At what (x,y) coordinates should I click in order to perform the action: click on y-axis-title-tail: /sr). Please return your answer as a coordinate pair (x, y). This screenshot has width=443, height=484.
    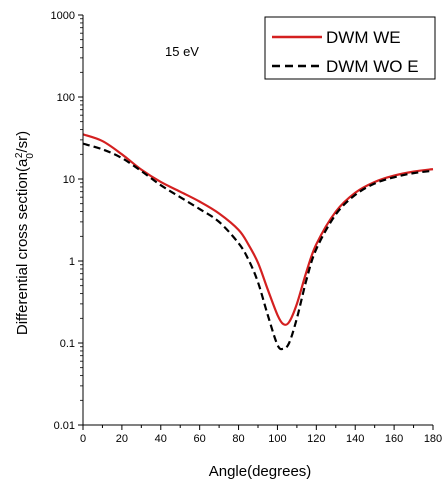
    Looking at the image, I should click on (22, 142).